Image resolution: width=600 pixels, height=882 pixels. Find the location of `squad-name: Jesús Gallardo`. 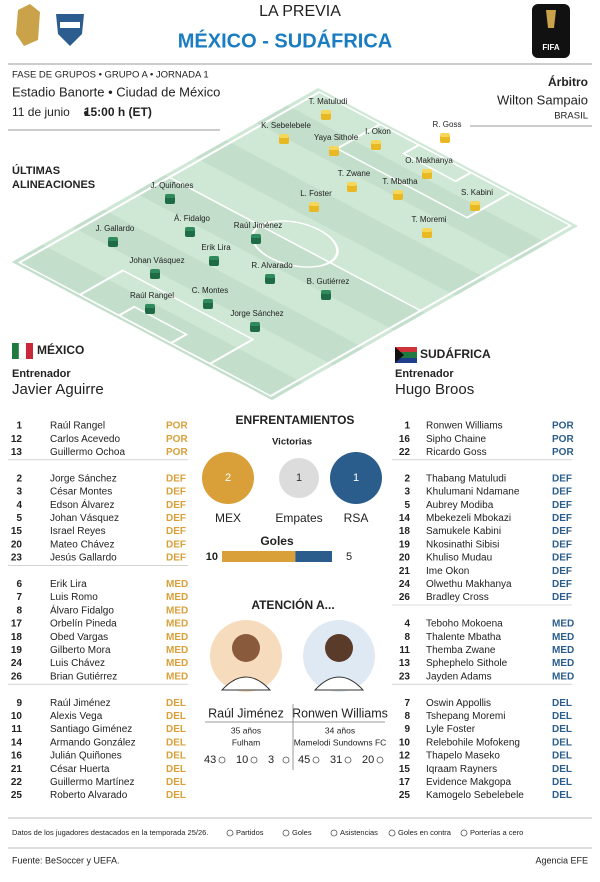

squad-name: Jesús Gallardo is located at coordinates (83, 558).